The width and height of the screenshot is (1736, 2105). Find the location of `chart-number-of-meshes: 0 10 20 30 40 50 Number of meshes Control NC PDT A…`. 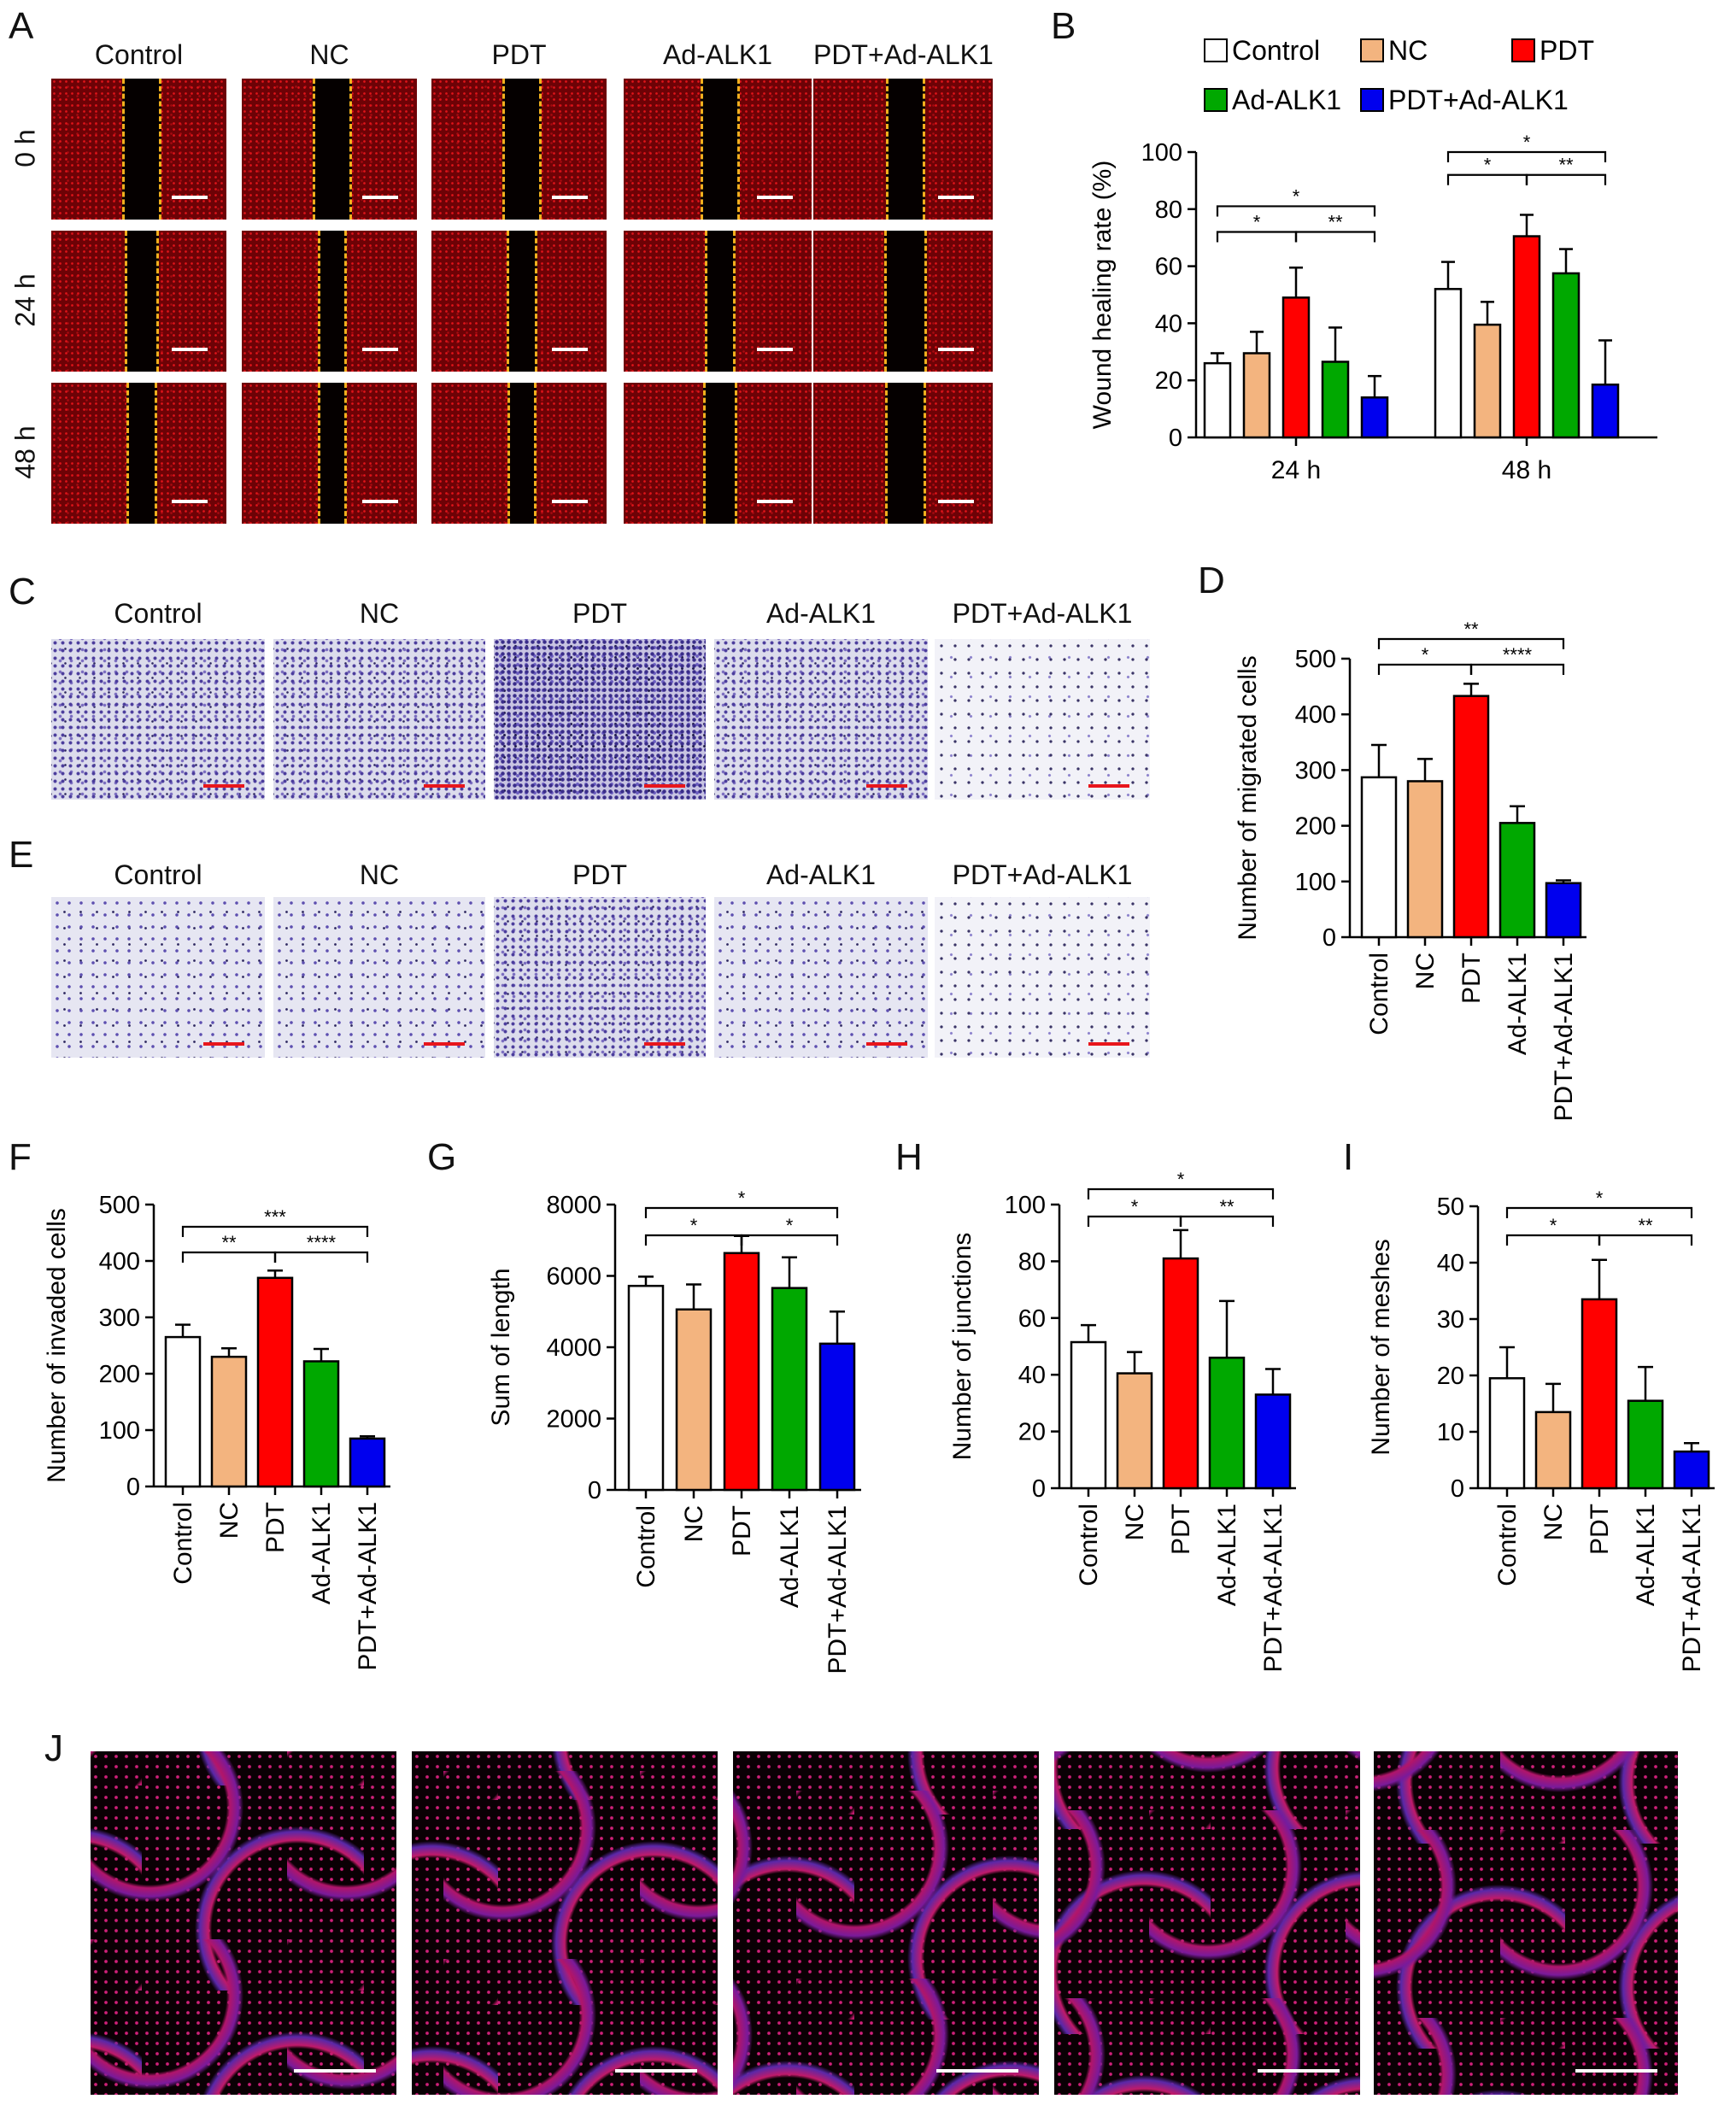

chart-number-of-meshes: 0 10 20 30 40 50 Number of meshes Control NC PDT A… is located at coordinates (1541, 1430).